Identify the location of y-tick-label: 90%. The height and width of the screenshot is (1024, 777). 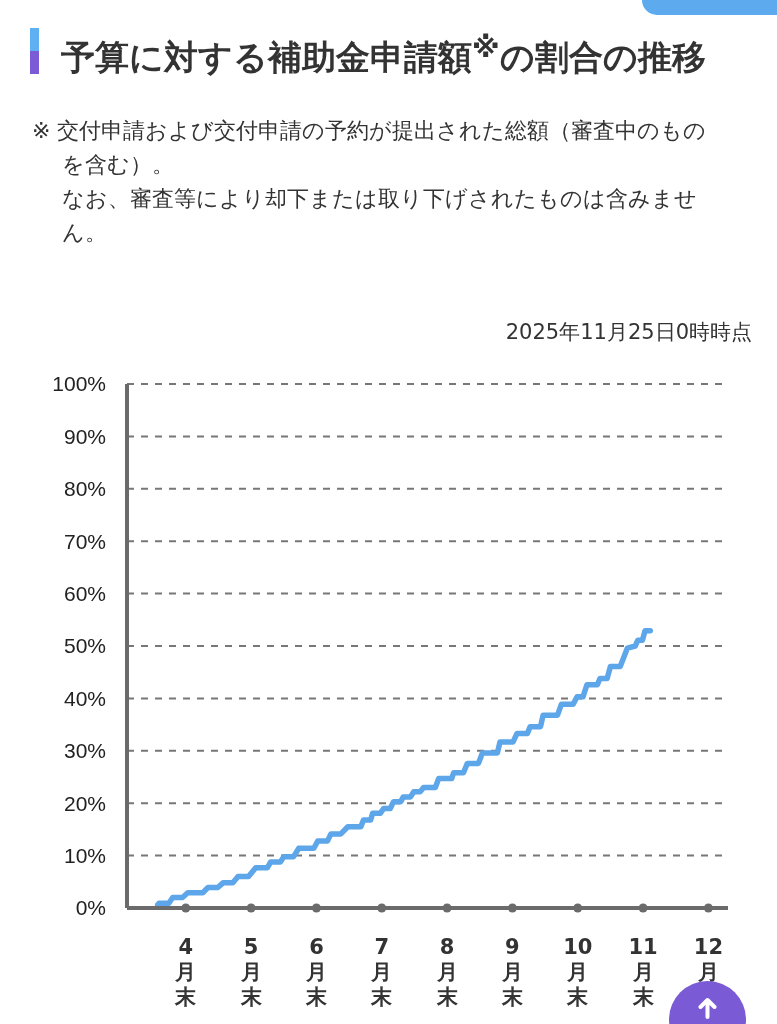
(84, 436).